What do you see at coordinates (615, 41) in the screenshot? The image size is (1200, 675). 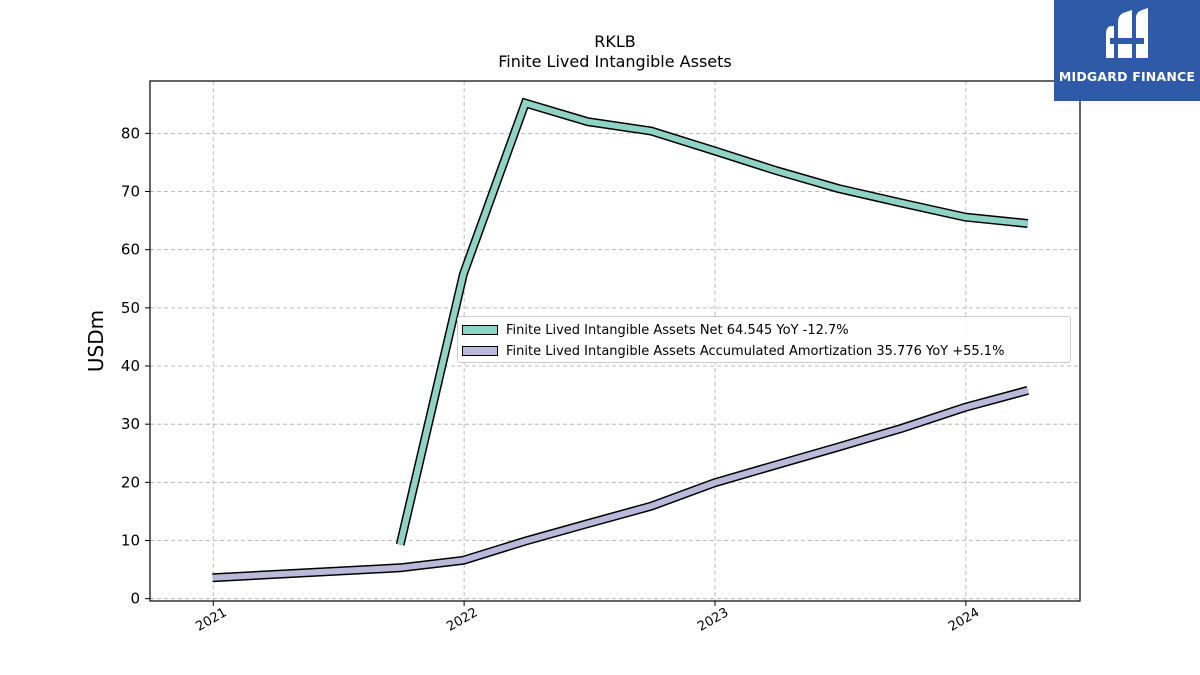 I see `chart-title: RKLB` at bounding box center [615, 41].